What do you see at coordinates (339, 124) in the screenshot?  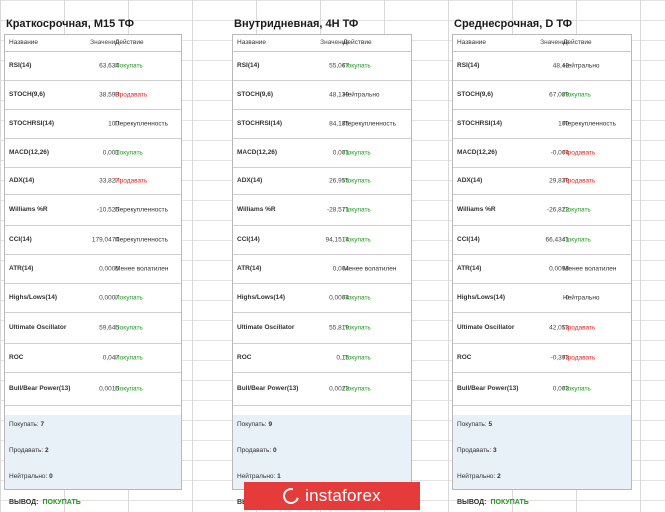 I see `indicator-value: 84,185` at bounding box center [339, 124].